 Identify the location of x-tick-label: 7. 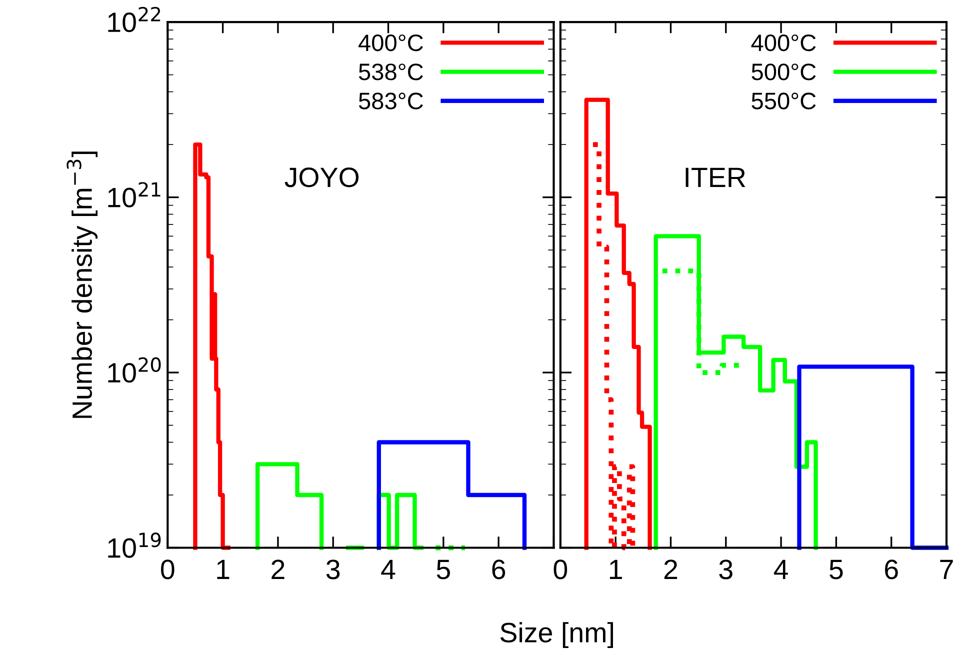
(946, 569).